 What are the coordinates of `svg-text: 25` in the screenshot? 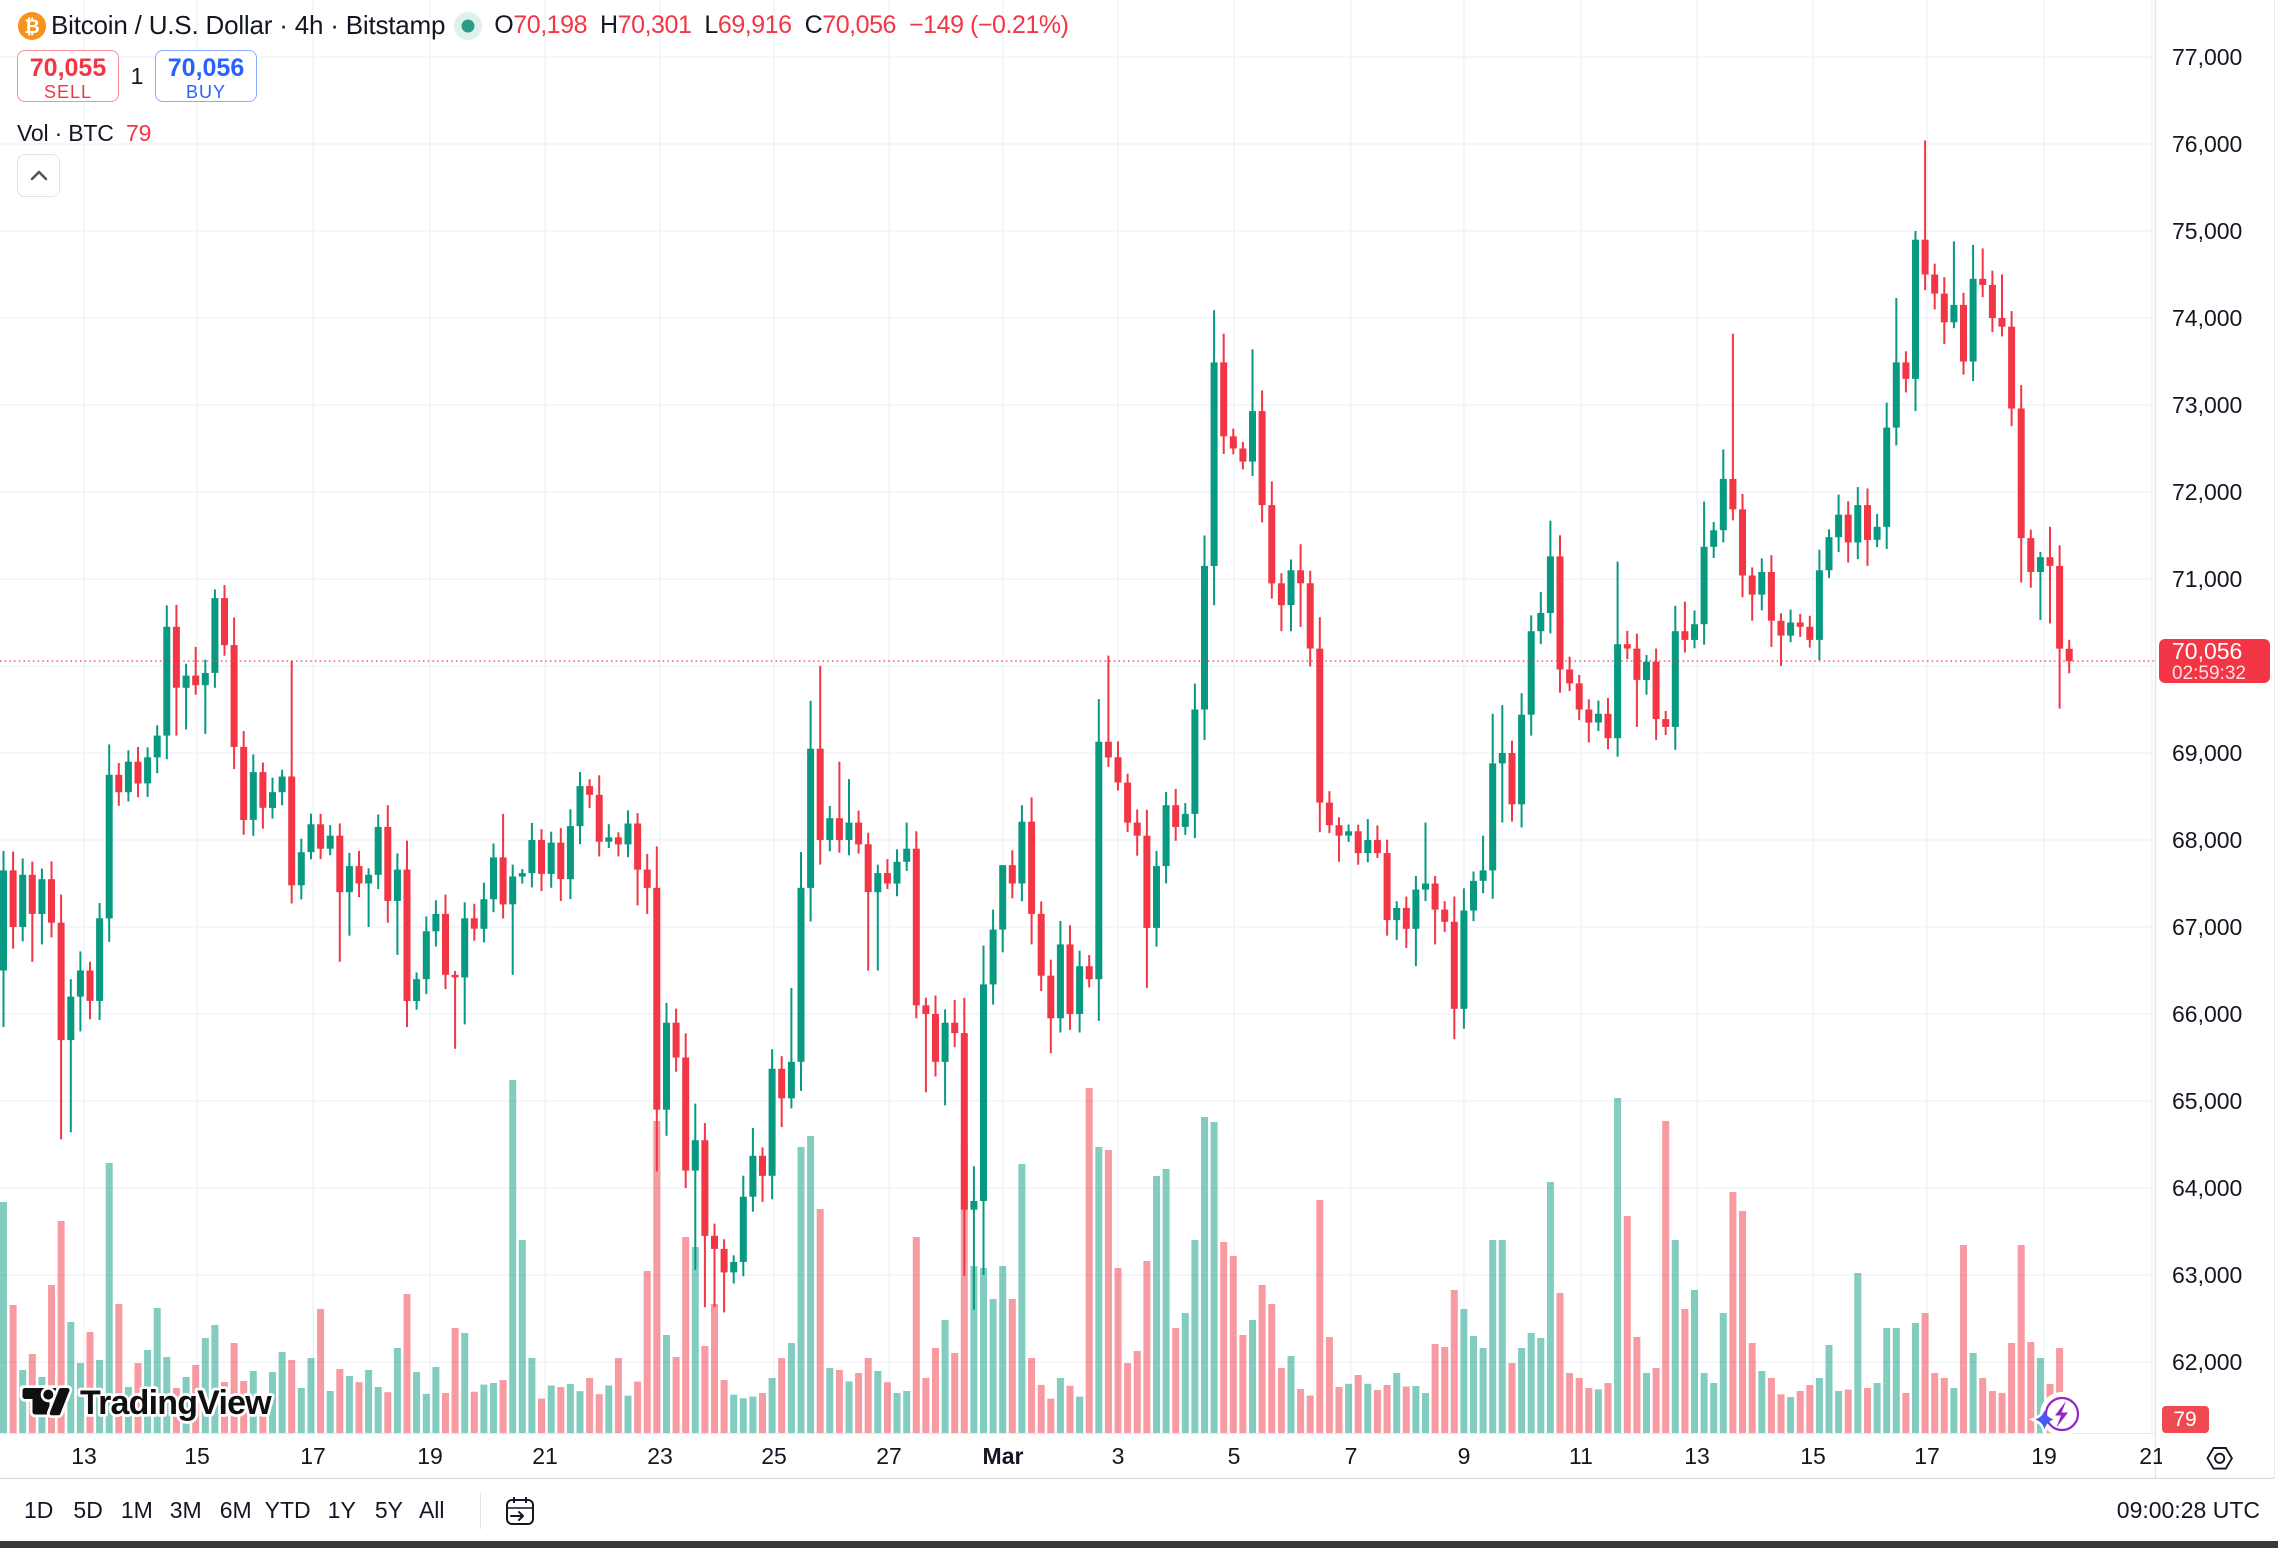 It's located at (774, 1456).